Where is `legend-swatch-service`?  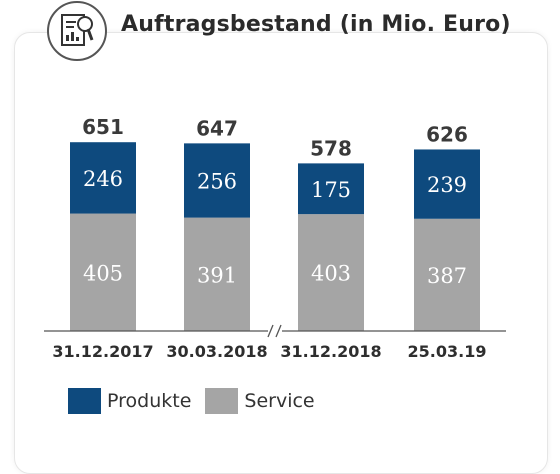
legend-swatch-service is located at coordinates (222, 401).